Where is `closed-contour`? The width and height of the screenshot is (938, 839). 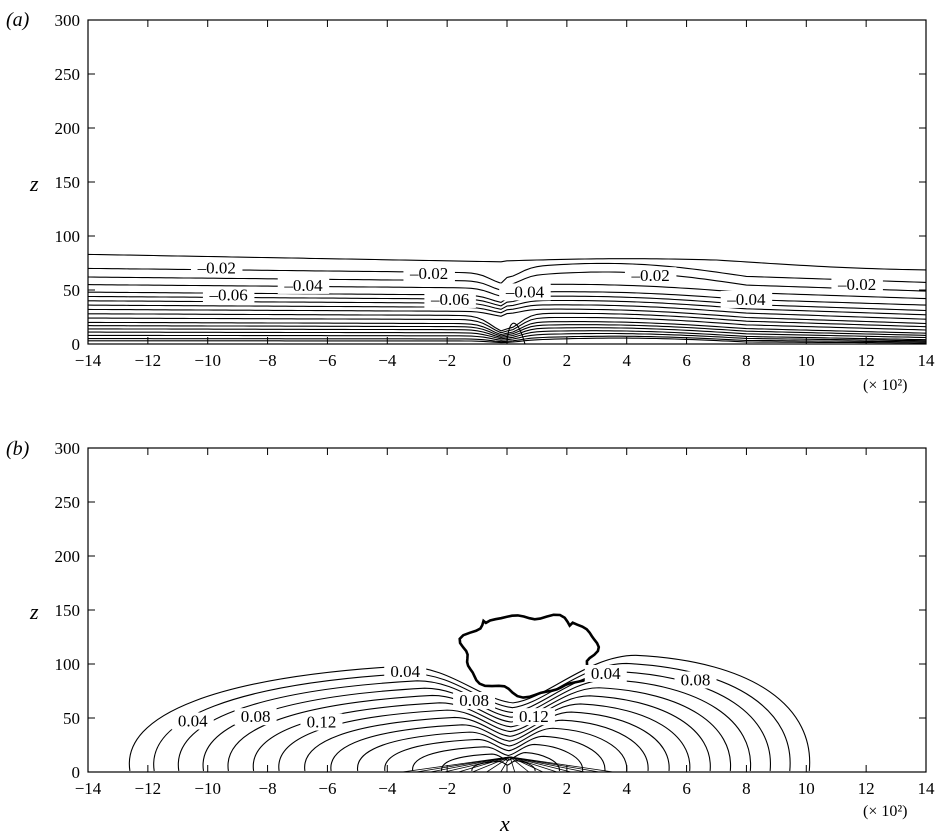
closed-contour is located at coordinates (529, 656).